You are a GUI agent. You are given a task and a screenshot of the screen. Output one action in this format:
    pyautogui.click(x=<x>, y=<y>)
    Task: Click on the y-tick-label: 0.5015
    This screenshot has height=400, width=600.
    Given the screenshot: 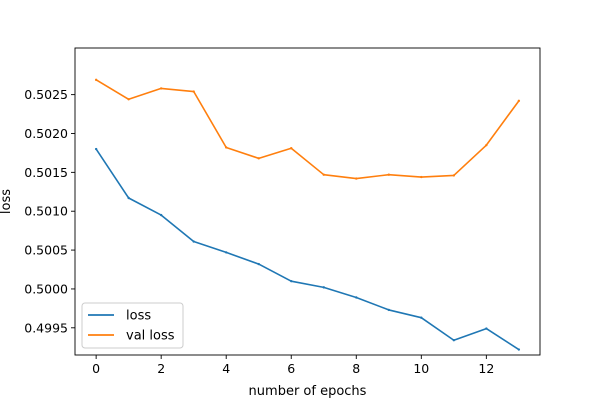 What is the action you would take?
    pyautogui.click(x=46, y=172)
    